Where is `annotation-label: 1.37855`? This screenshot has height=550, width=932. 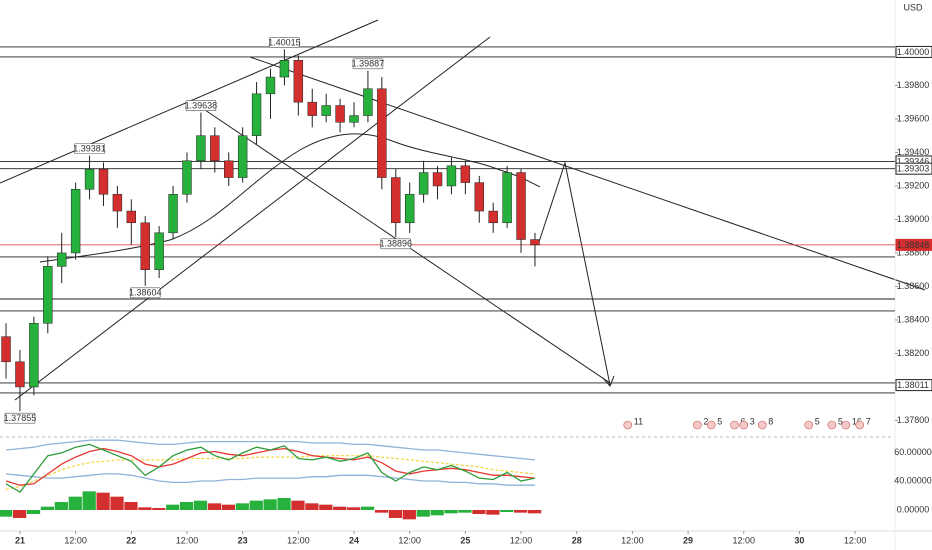 annotation-label: 1.37855 is located at coordinates (20, 418).